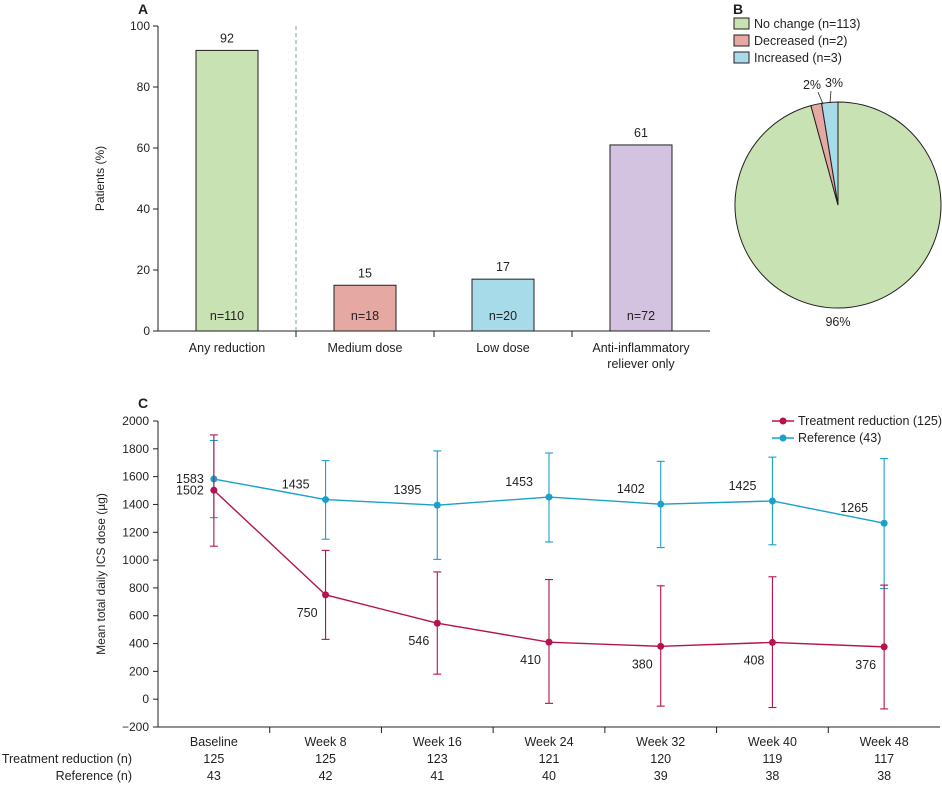  I want to click on panel-c-legend-label: Treatment reduction (125), so click(870, 421).